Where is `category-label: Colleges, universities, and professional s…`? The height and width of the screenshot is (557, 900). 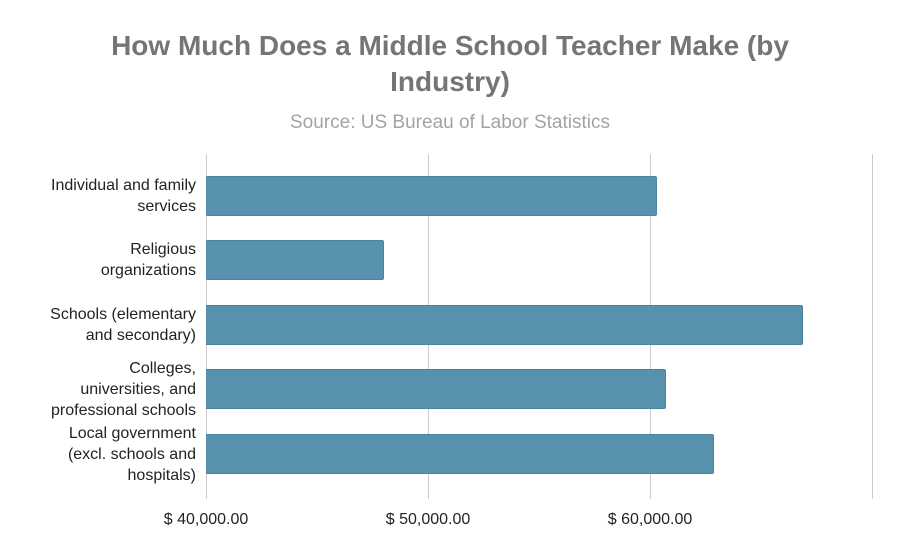 category-label: Colleges, universities, and professional s… is located at coordinates (123, 389).